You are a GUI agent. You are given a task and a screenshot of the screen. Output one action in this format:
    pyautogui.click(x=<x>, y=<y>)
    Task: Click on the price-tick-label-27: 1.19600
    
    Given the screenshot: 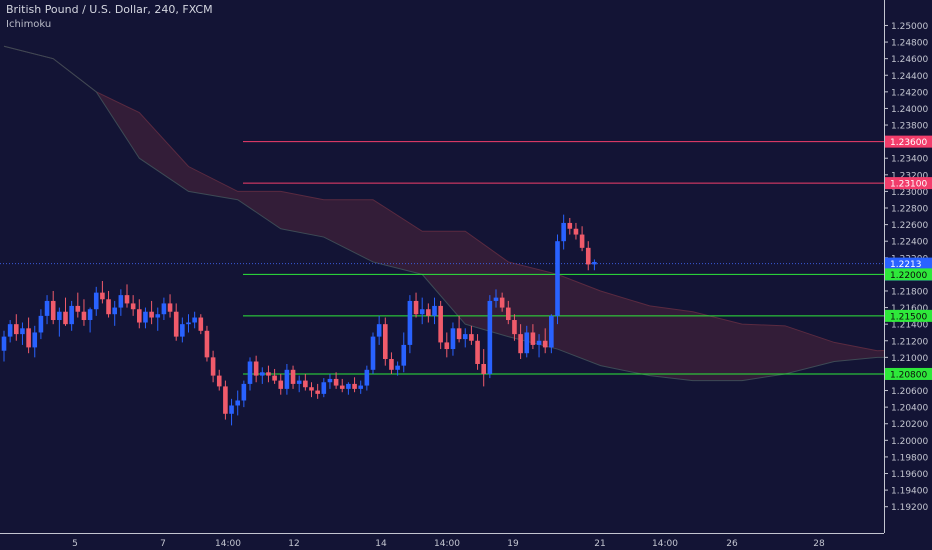 What is the action you would take?
    pyautogui.click(x=909, y=475)
    